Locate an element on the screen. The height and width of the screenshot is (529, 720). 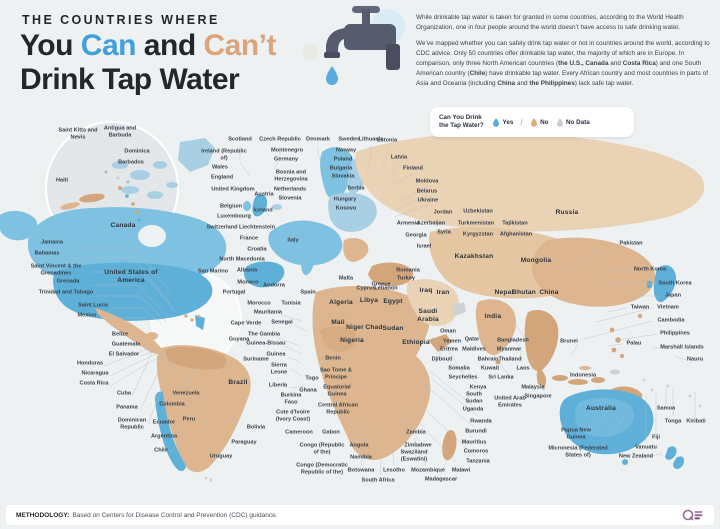
label-iran: Iran is located at coordinates (443, 293).